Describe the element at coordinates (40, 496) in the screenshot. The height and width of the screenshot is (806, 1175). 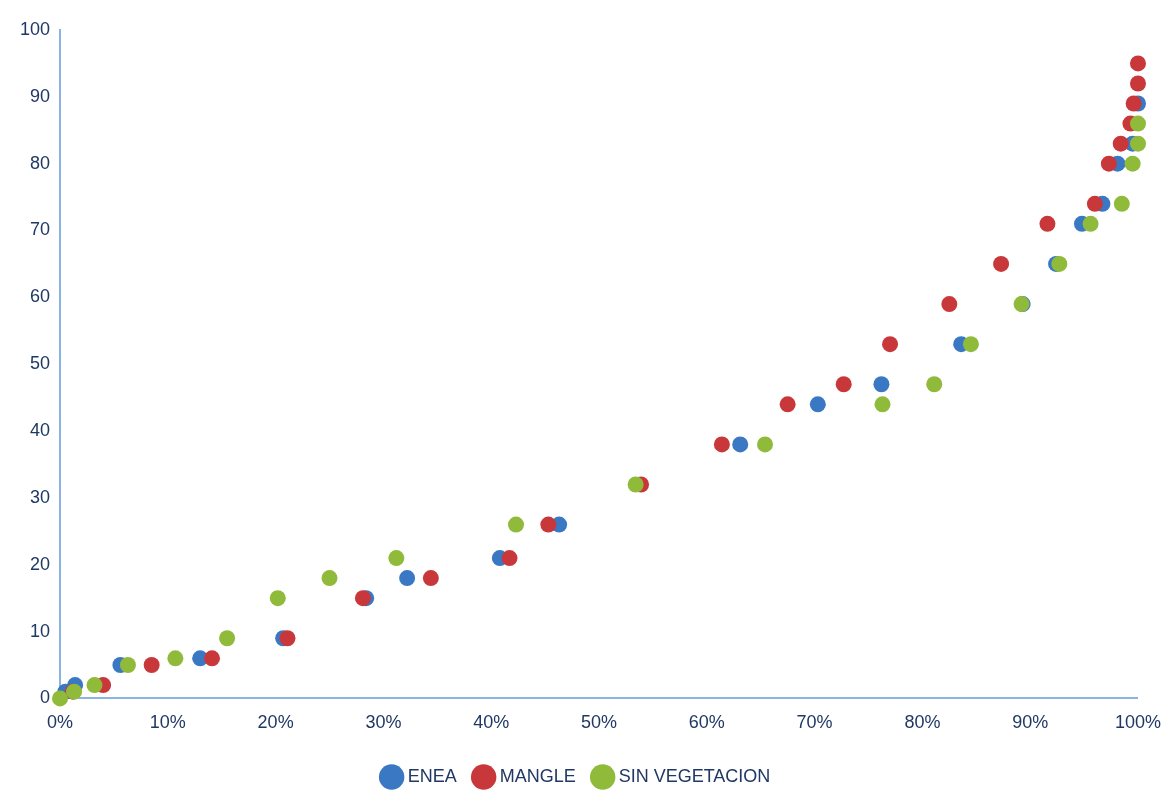
I see `y-tick-label: 30` at that location.